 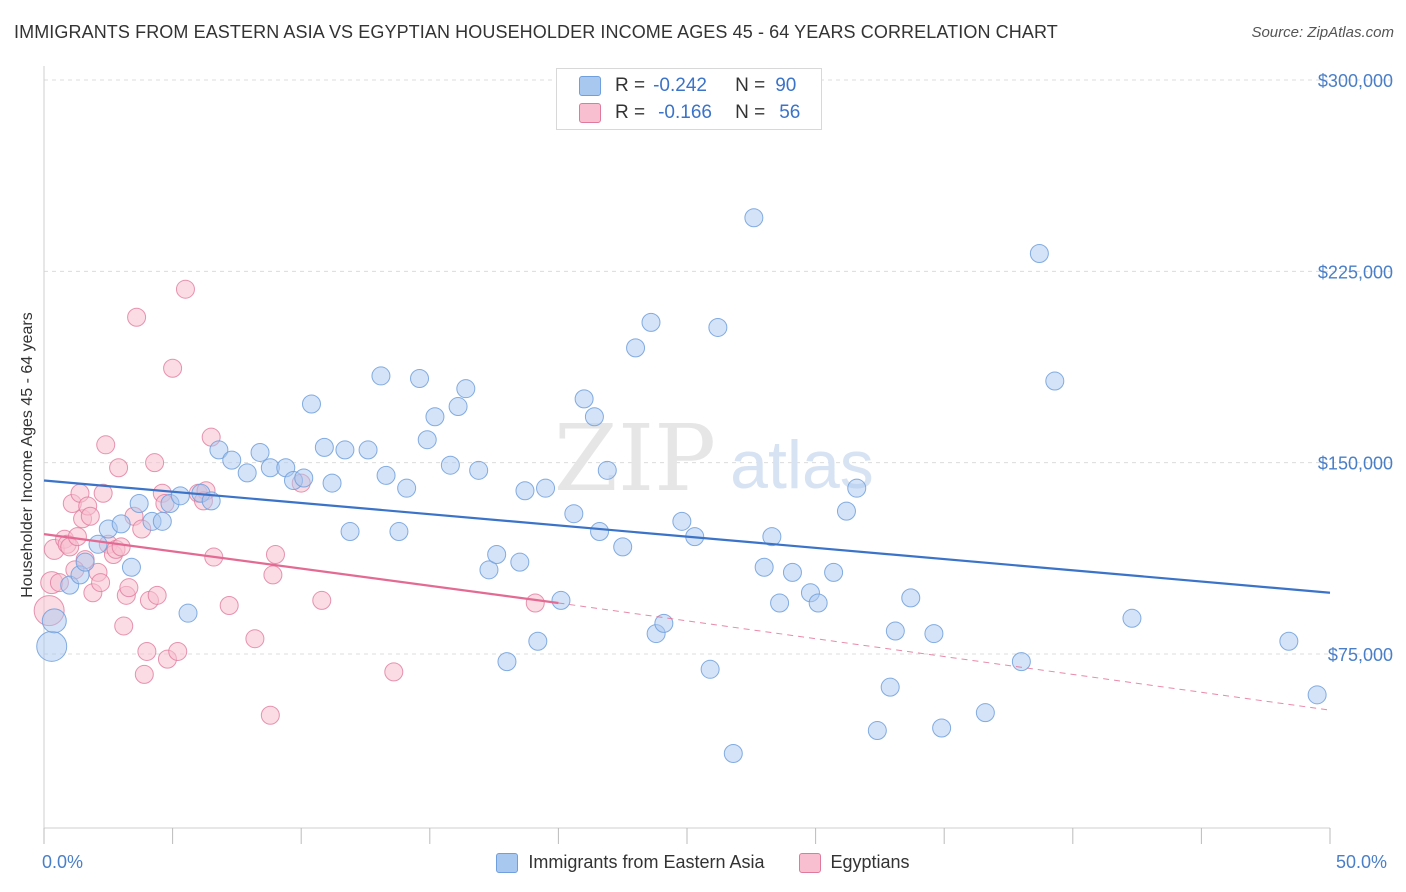 What do you see at coordinates (809, 862) in the screenshot?
I see `legend-swatch-pink` at bounding box center [809, 862].